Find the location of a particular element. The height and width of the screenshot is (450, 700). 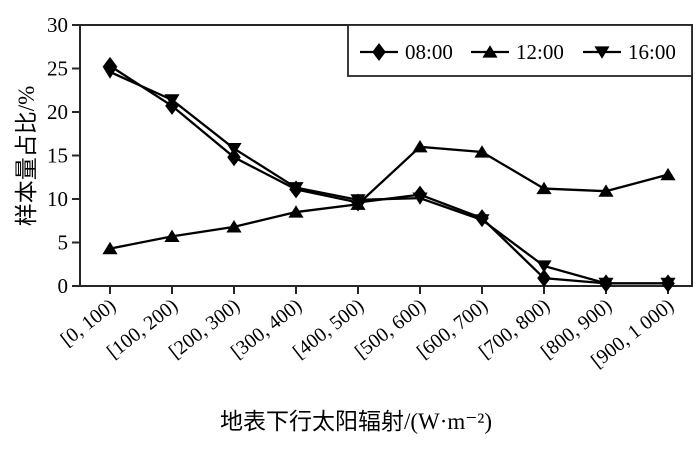

y-axis-tick-label: 5 is located at coordinates (63, 243).